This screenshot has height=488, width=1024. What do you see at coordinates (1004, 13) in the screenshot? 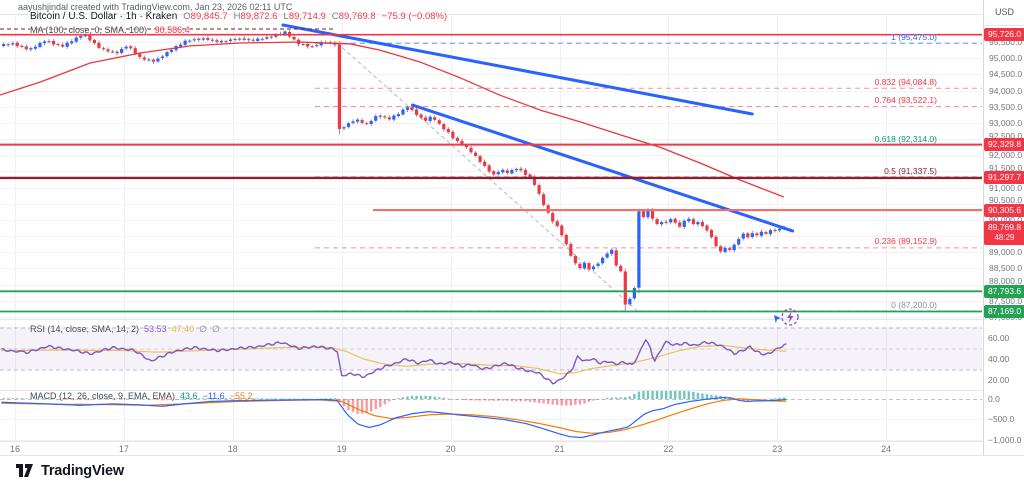
I see `price-scale-currency: USD` at bounding box center [1004, 13].